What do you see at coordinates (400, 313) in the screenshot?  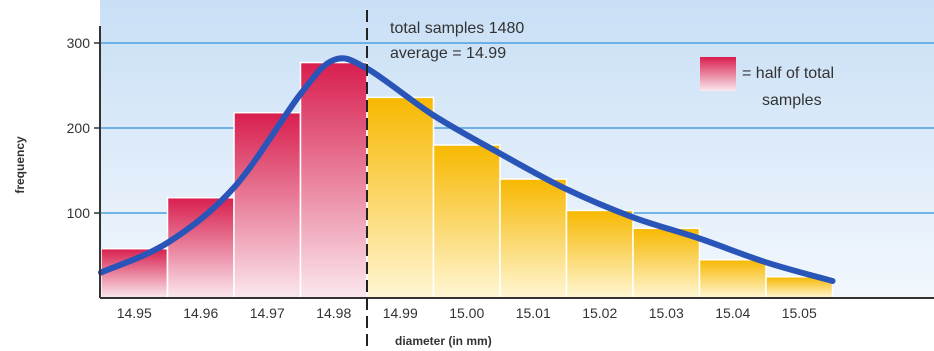 I see `x-tick-label-14.99: 14.99` at bounding box center [400, 313].